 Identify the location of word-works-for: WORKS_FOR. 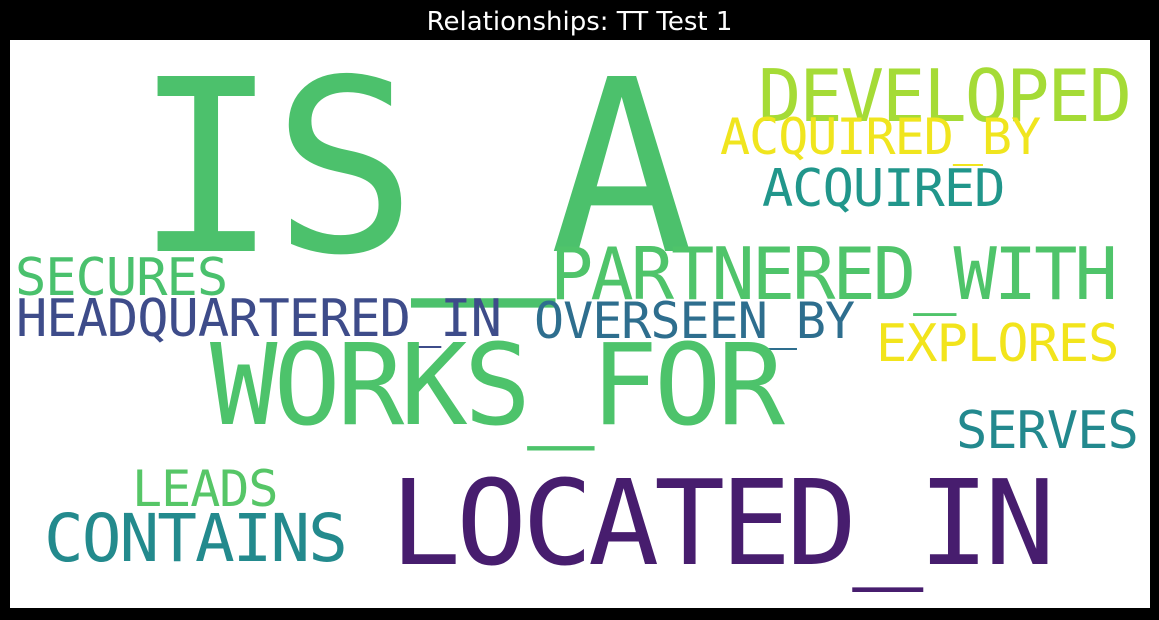
(497, 386).